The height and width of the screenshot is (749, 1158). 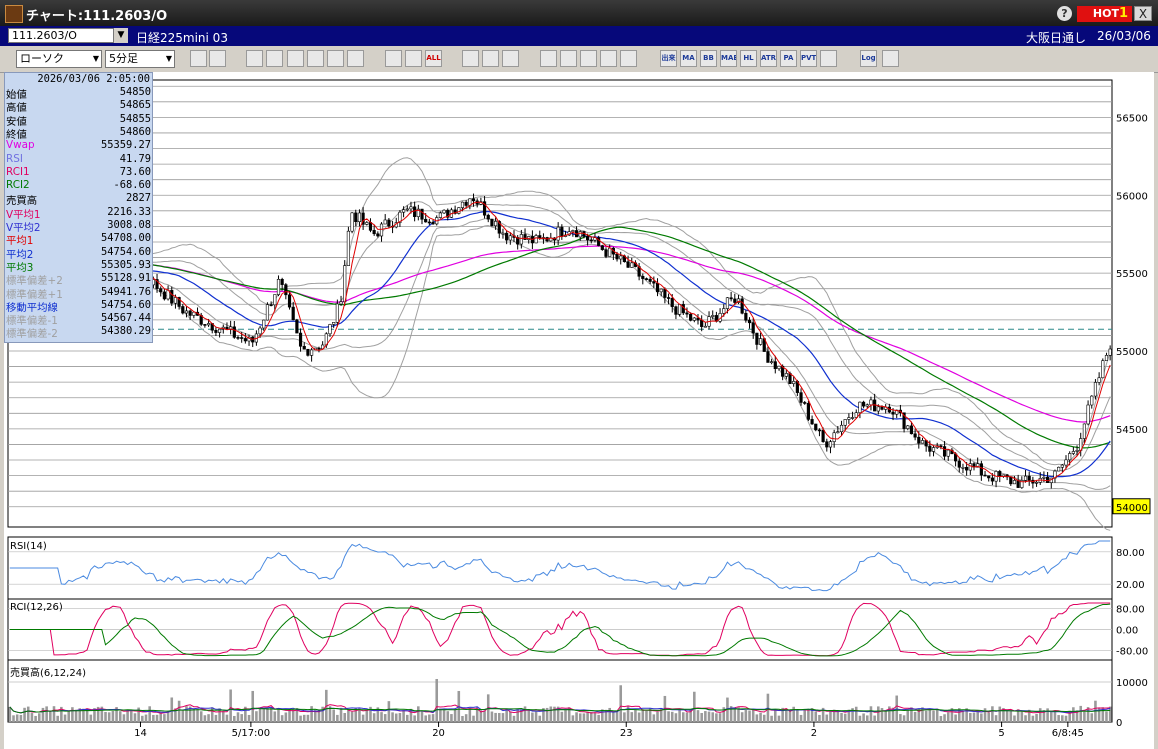 I want to click on wrench-icon, so click(x=490, y=58).